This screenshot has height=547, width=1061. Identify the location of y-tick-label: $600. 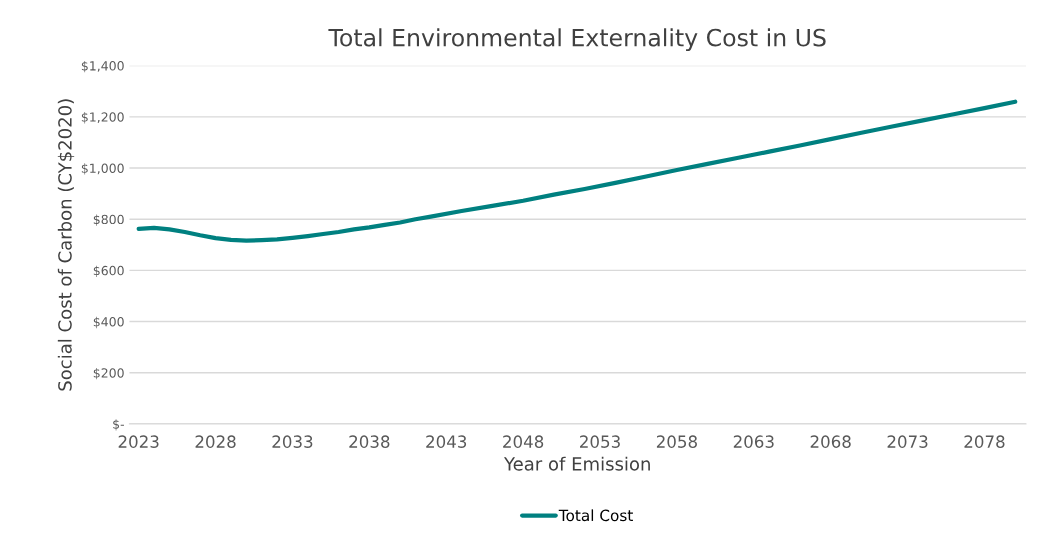
(108, 271).